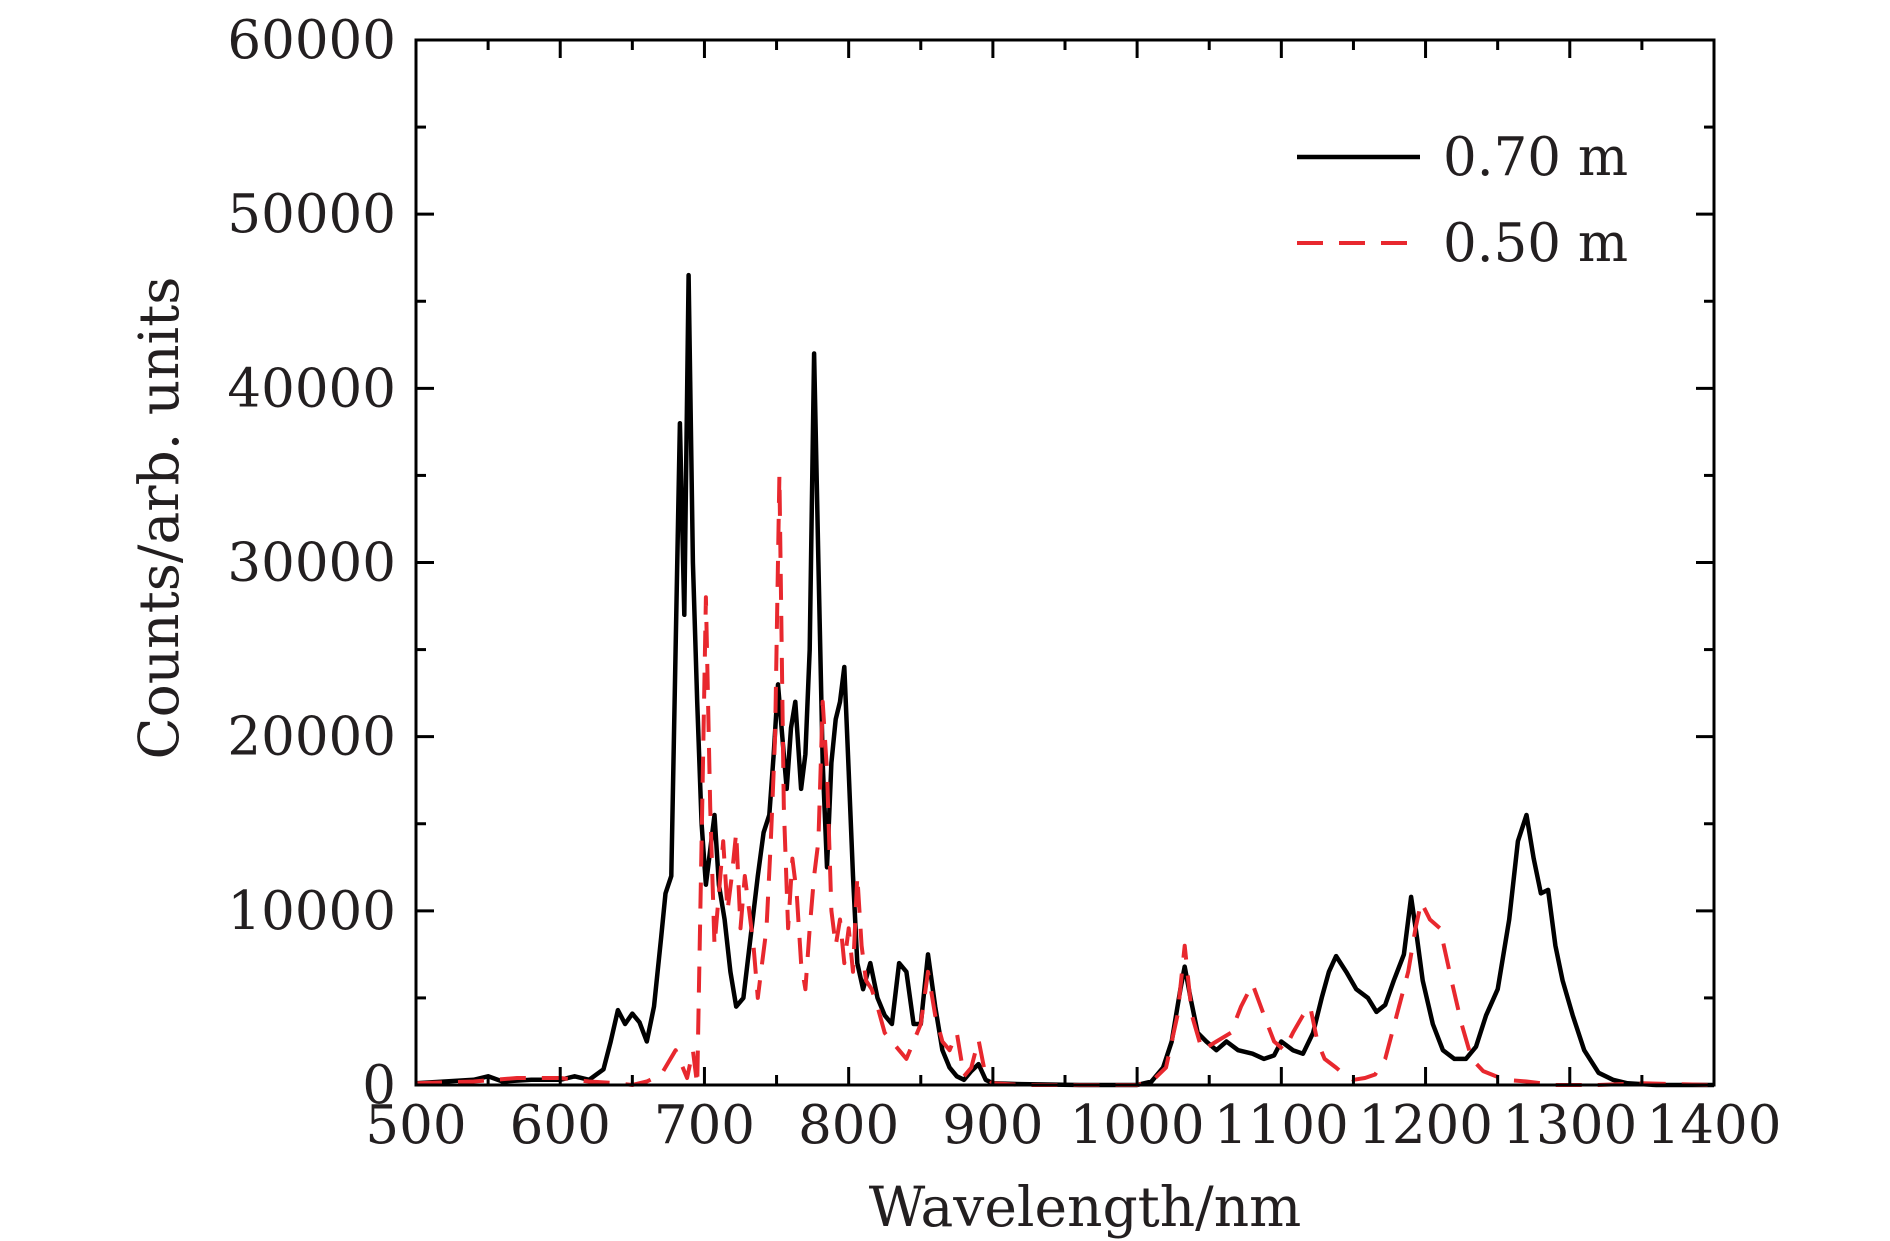 The image size is (1890, 1241). I want to click on y-tick-label: 50000, so click(311, 214).